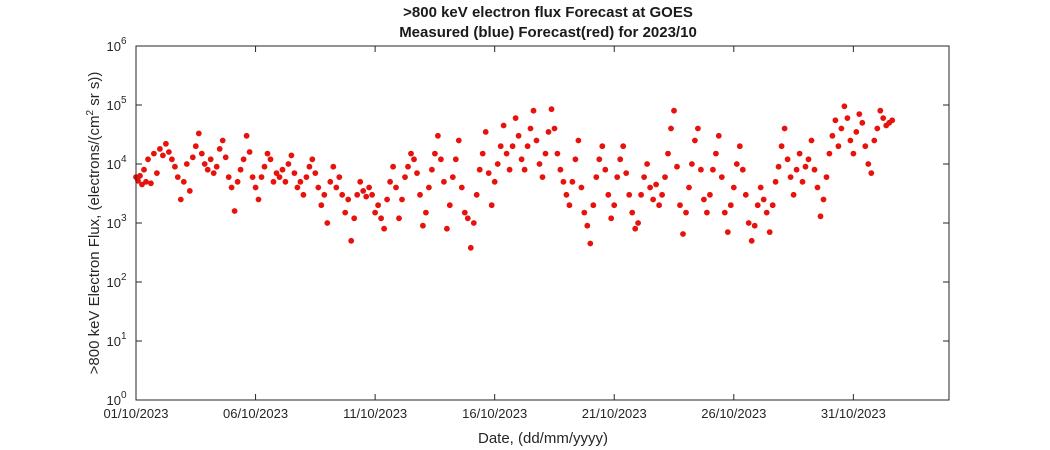 The width and height of the screenshot is (1050, 450). What do you see at coordinates (117, 399) in the screenshot?
I see `y-tick-label: 10⁰` at bounding box center [117, 399].